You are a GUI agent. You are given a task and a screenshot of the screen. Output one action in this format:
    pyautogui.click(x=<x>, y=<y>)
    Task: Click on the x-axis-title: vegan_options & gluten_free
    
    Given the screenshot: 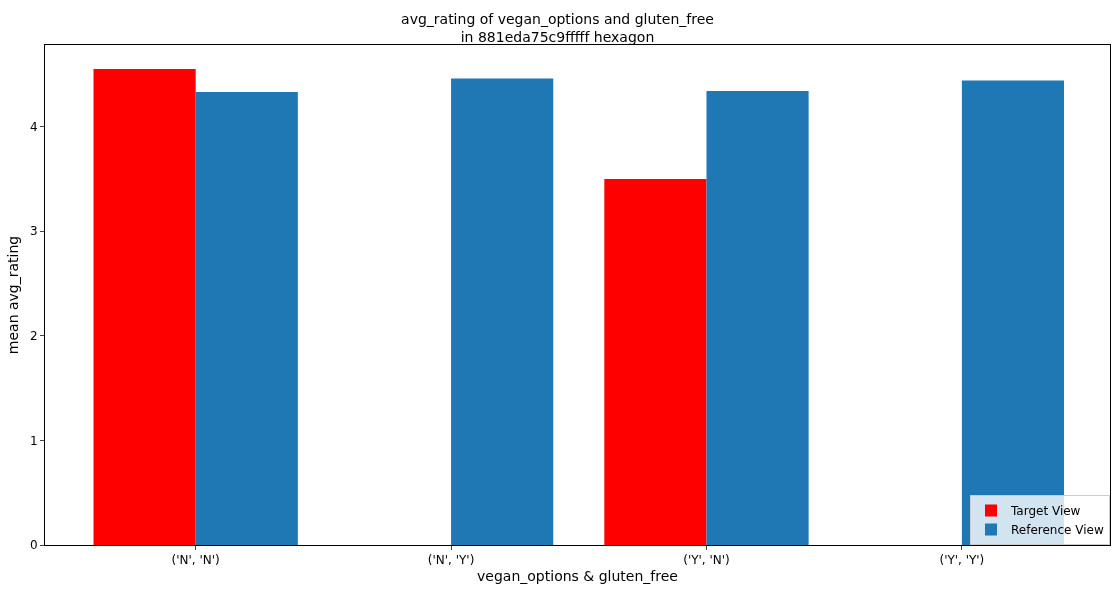 What is the action you would take?
    pyautogui.click(x=577, y=575)
    